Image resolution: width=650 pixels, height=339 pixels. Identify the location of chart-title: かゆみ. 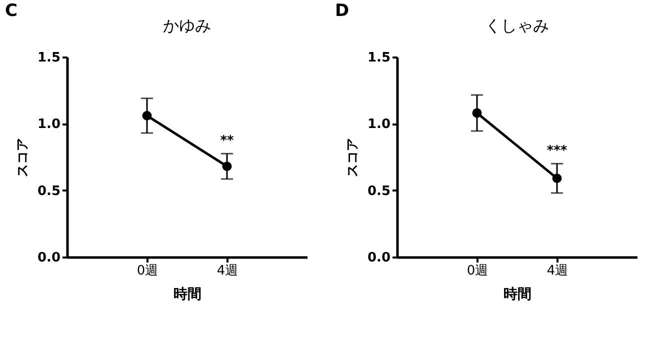
(187, 25).